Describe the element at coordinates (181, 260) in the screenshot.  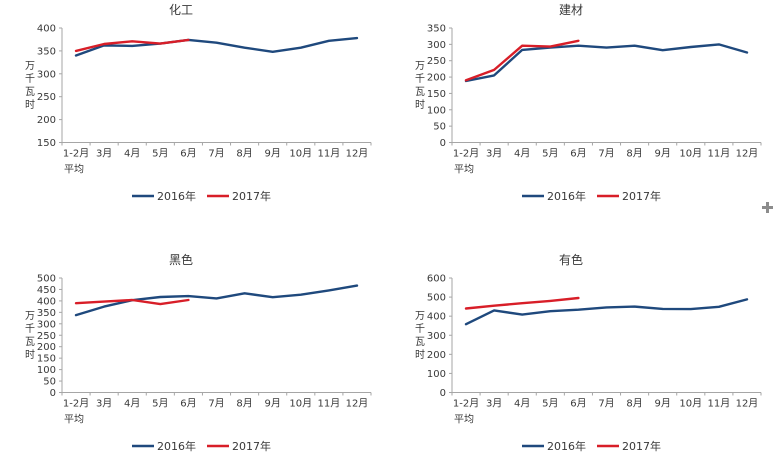
I see `chart-title: 黑色` at that location.